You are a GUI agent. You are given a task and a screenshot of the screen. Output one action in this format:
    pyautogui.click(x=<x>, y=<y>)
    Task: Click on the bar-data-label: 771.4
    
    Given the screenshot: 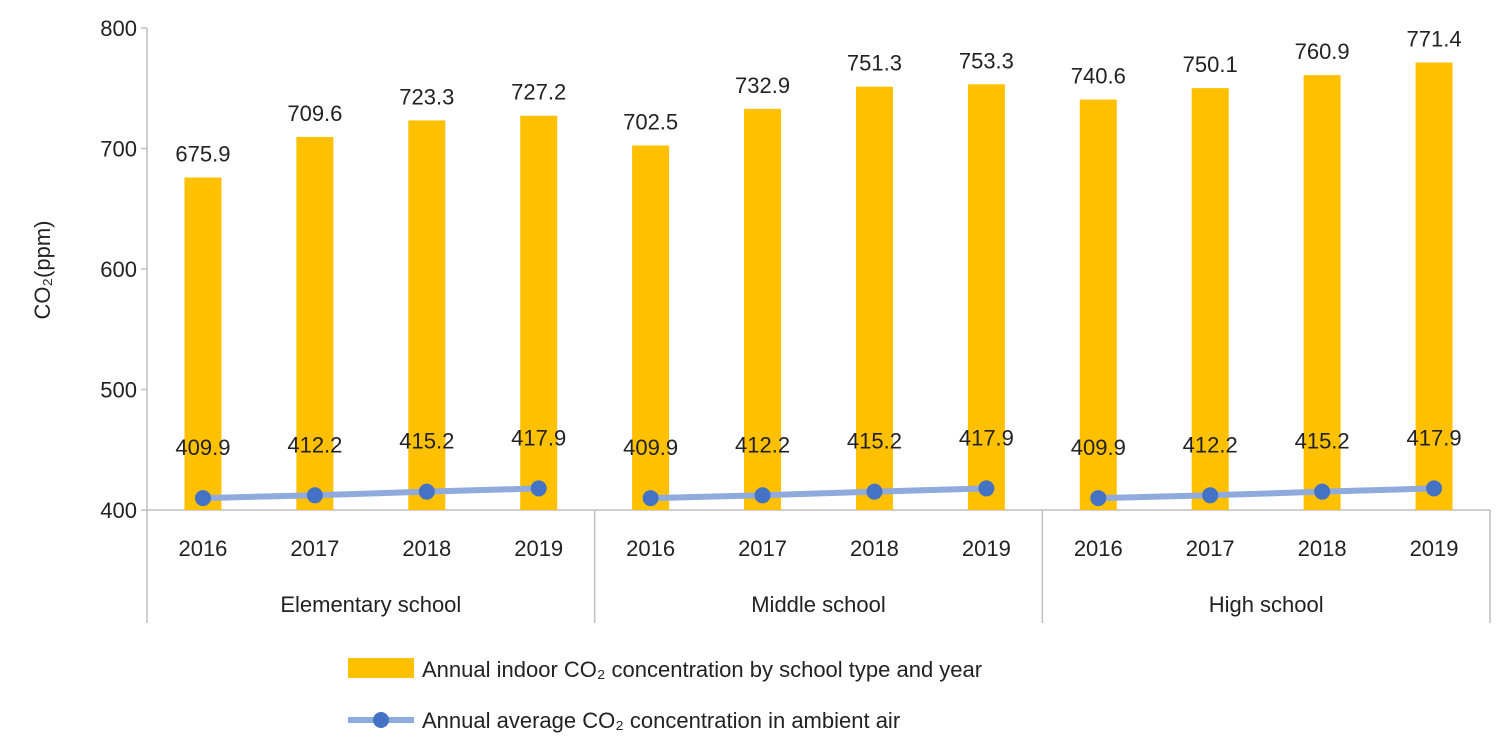 What is the action you would take?
    pyautogui.click(x=1434, y=38)
    